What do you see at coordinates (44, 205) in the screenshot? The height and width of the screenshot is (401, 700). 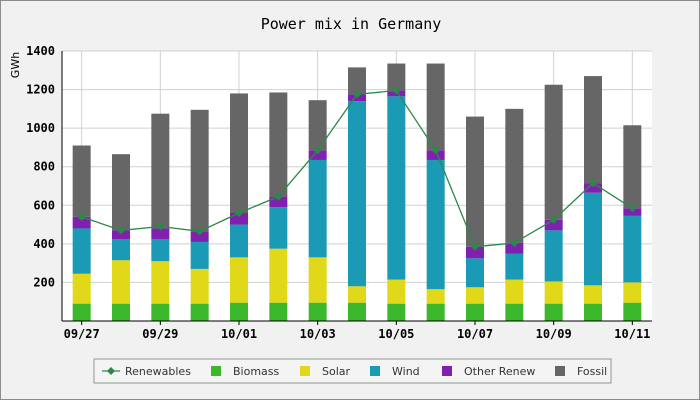 I see `y-tick-label: 600` at bounding box center [44, 205].